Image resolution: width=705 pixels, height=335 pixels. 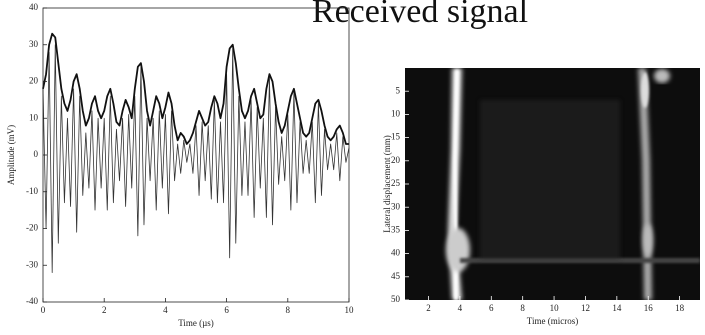 What do you see at coordinates (585, 308) in the screenshot?
I see `x-tick-label: 12` at bounding box center [585, 308].